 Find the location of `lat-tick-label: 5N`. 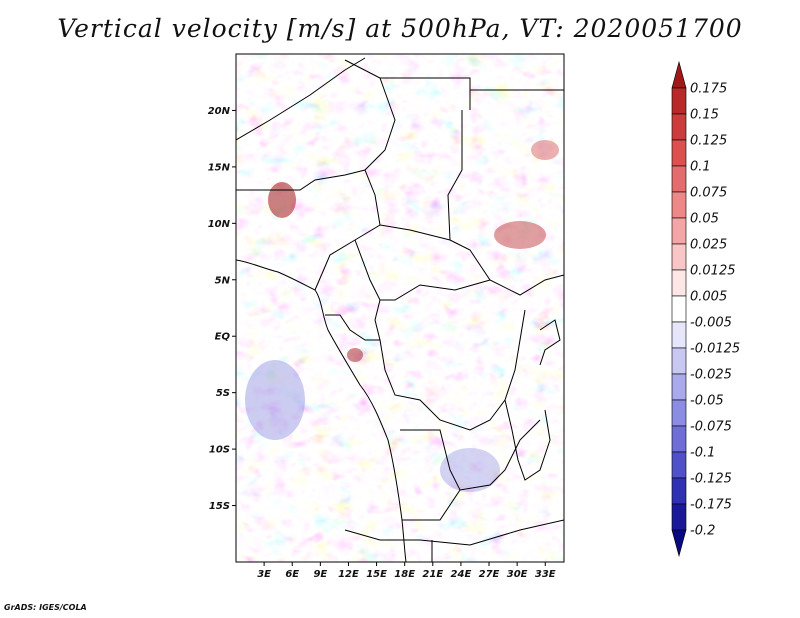

lat-tick-label: 5N is located at coordinates (223, 280).